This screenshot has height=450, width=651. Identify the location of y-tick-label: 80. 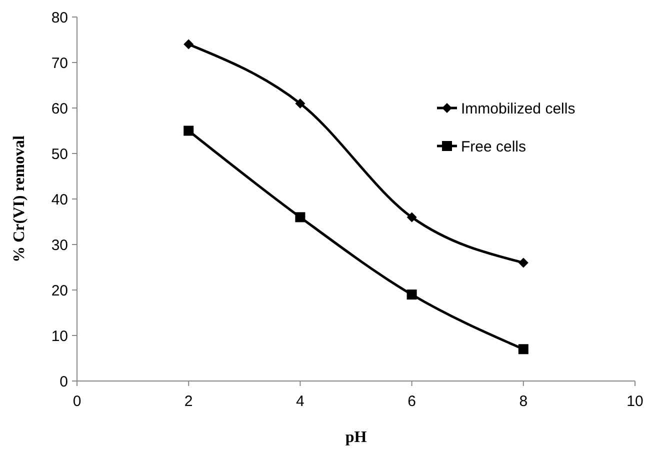
(59, 17).